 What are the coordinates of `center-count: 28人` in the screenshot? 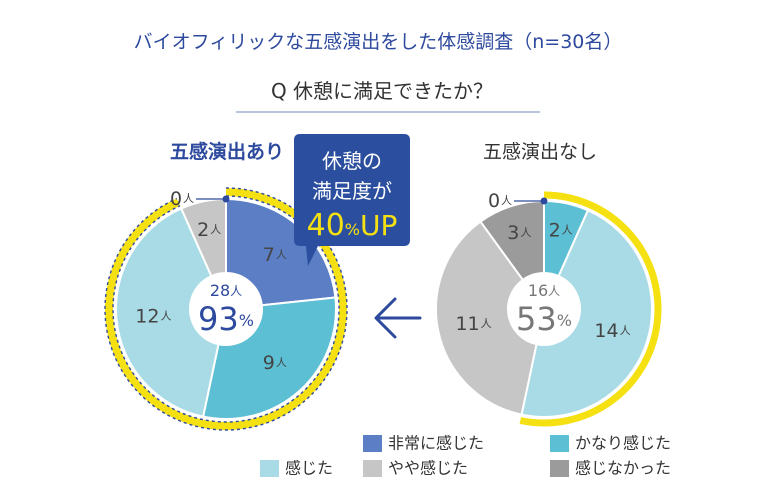 It's located at (226, 290).